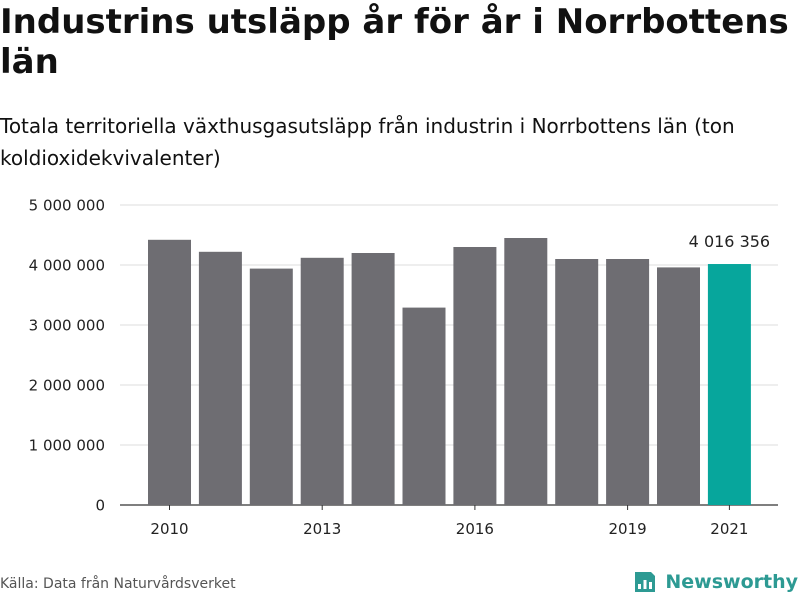 The image size is (800, 600). What do you see at coordinates (475, 529) in the screenshot?
I see `x-tick-label: 2016` at bounding box center [475, 529].